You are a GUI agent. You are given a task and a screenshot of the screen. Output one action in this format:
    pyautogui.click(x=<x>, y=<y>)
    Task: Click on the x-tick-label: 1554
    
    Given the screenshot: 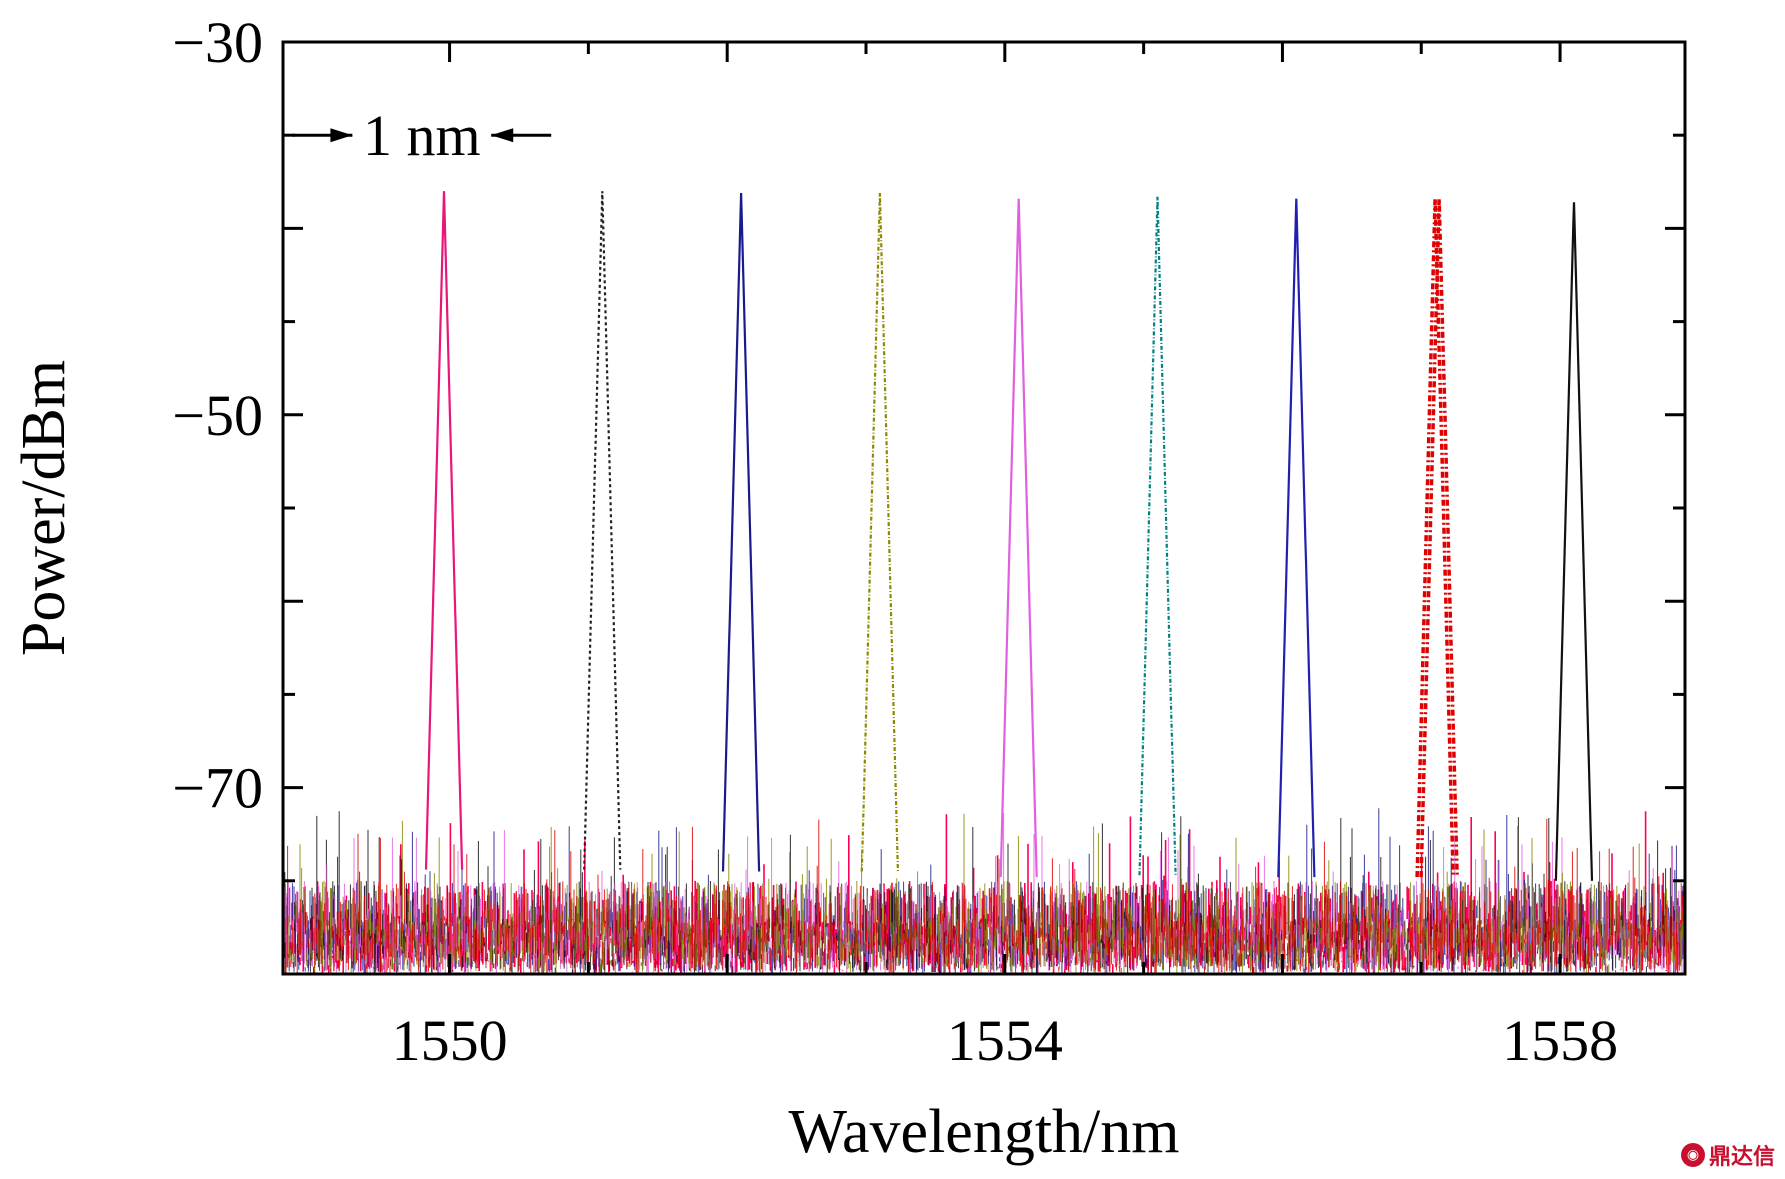 What is the action you would take?
    pyautogui.click(x=1005, y=1040)
    